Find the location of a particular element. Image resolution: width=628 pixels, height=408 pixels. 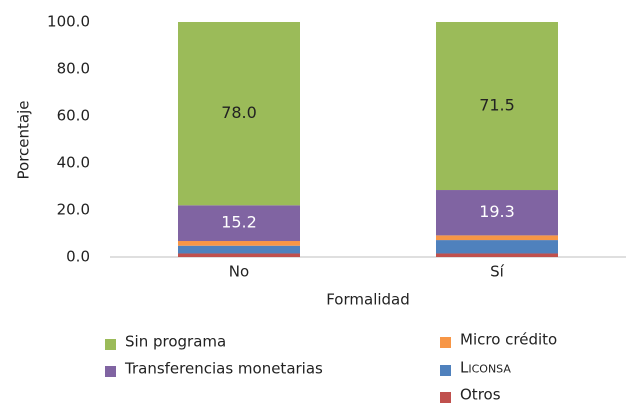

value-label: 19.3 is located at coordinates (497, 211).